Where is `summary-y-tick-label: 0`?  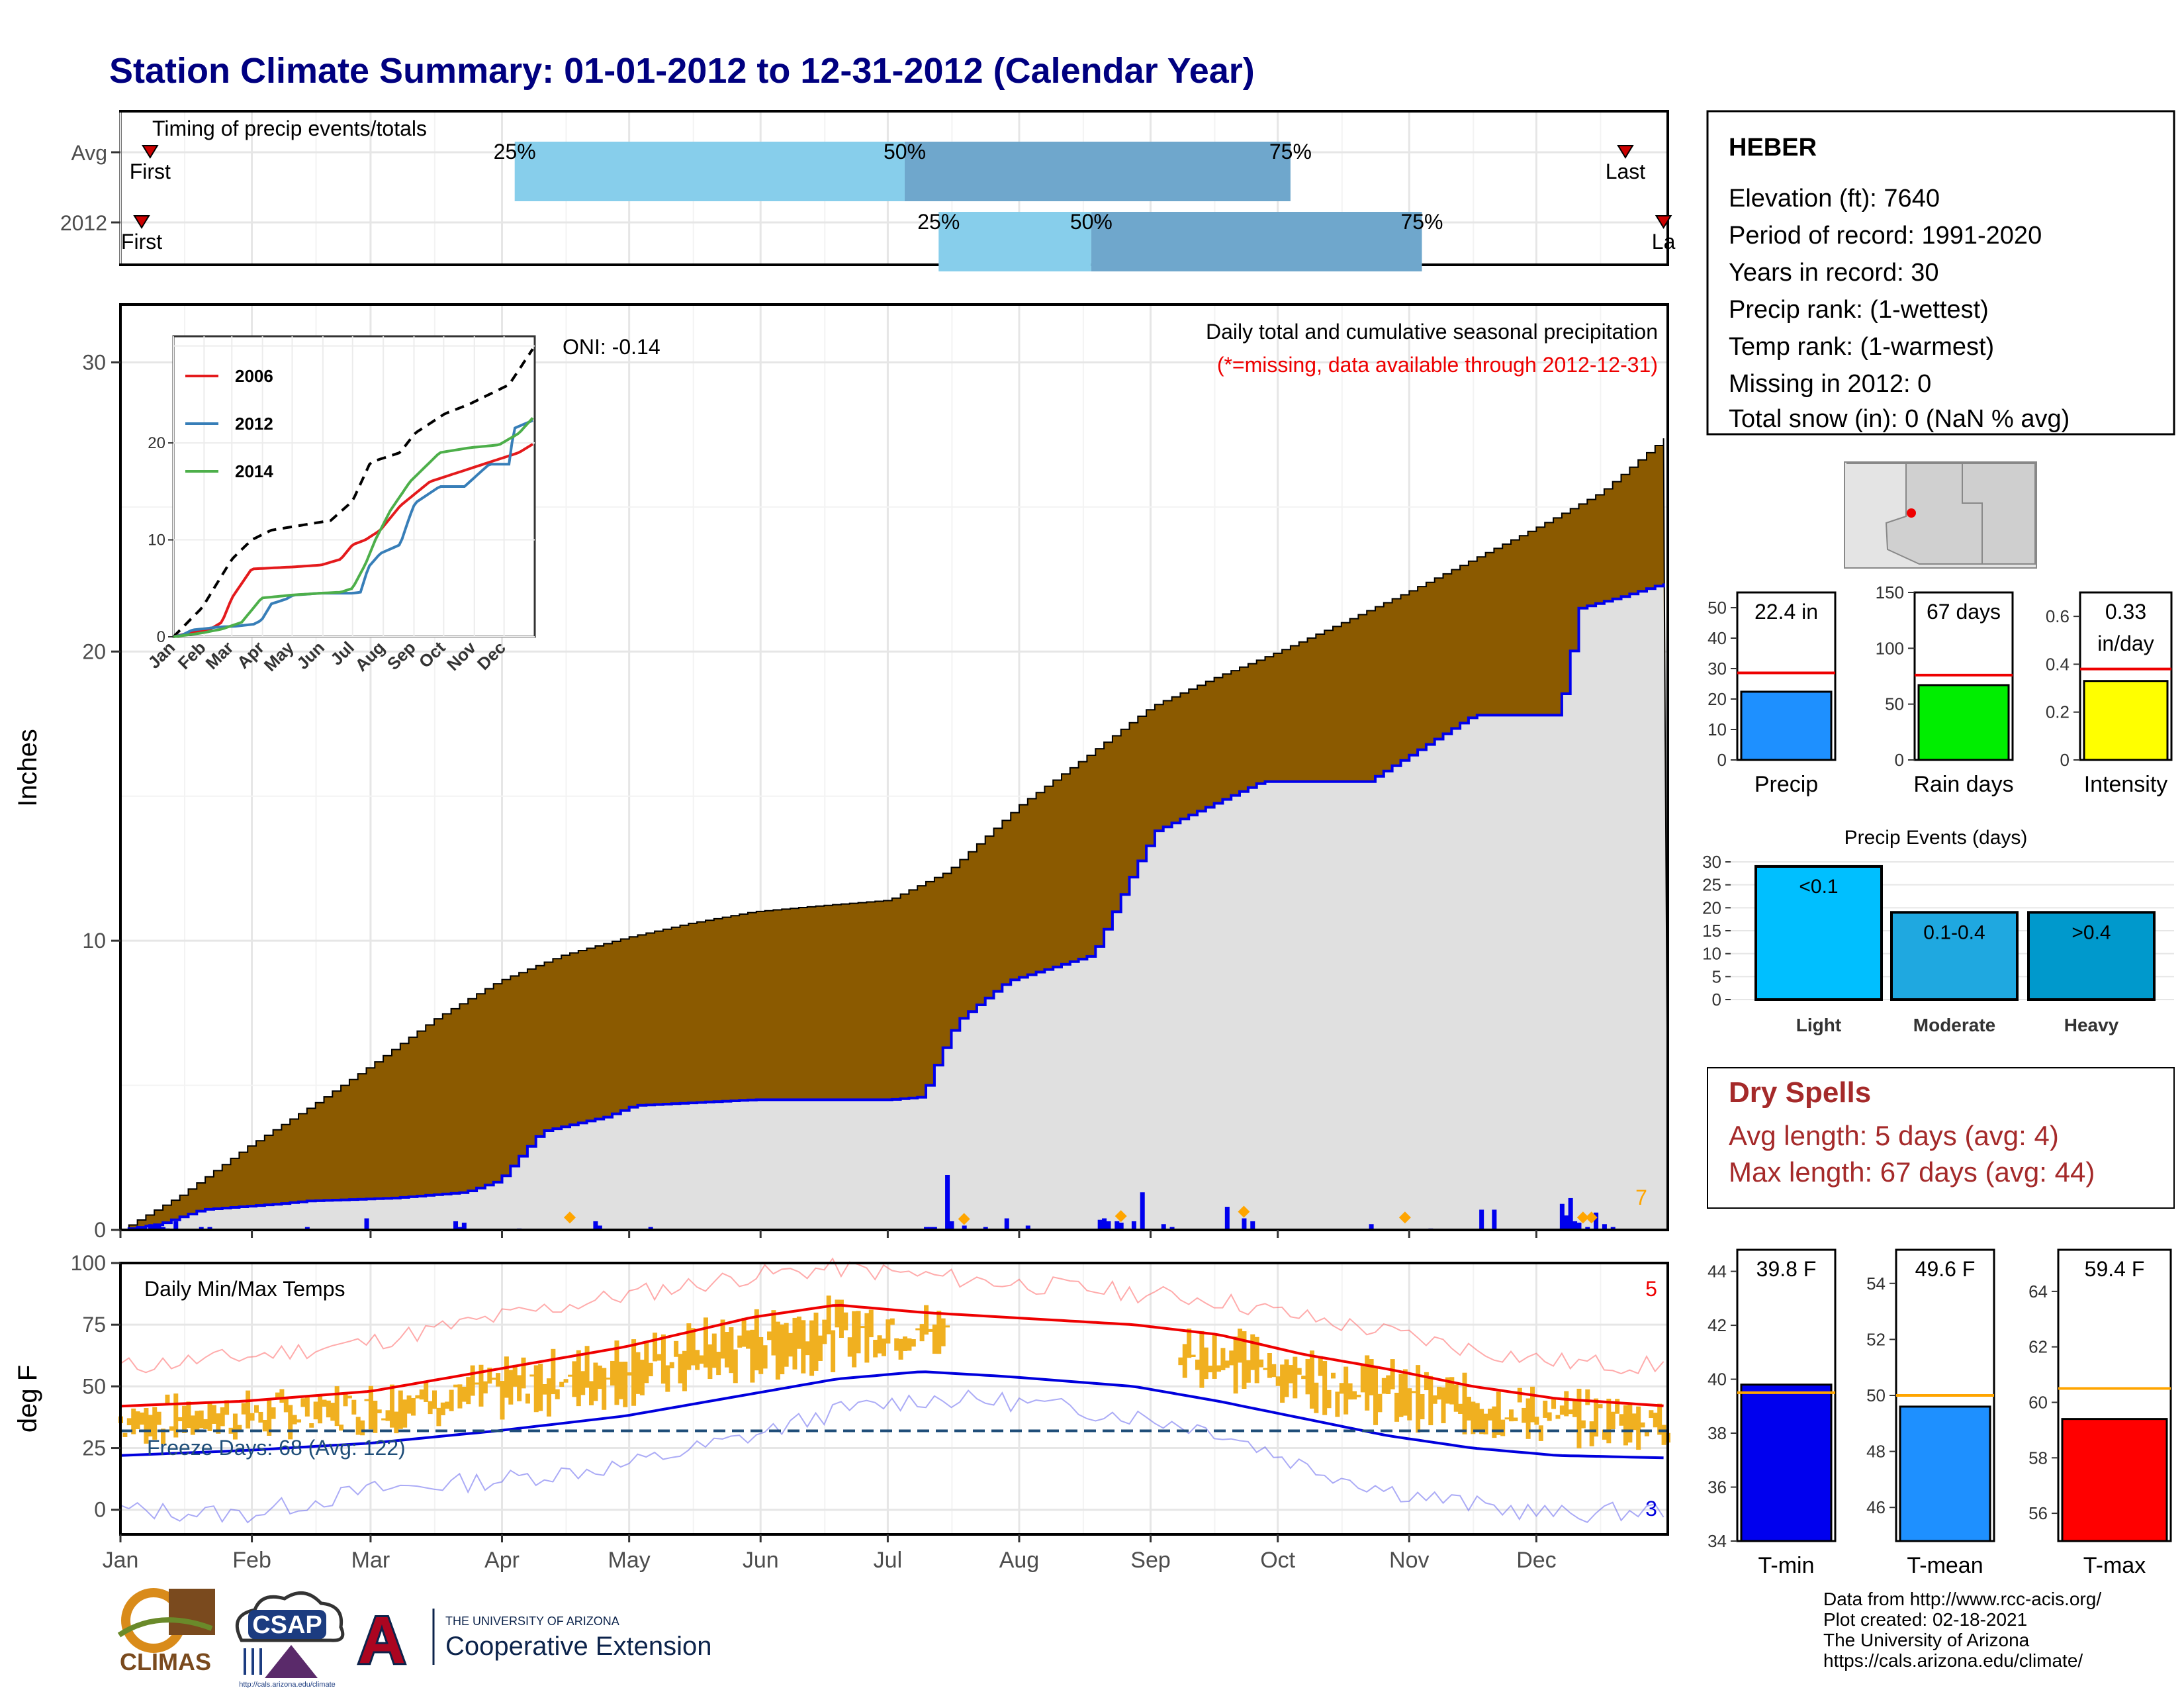
summary-y-tick-label: 0 is located at coordinates (1722, 760).